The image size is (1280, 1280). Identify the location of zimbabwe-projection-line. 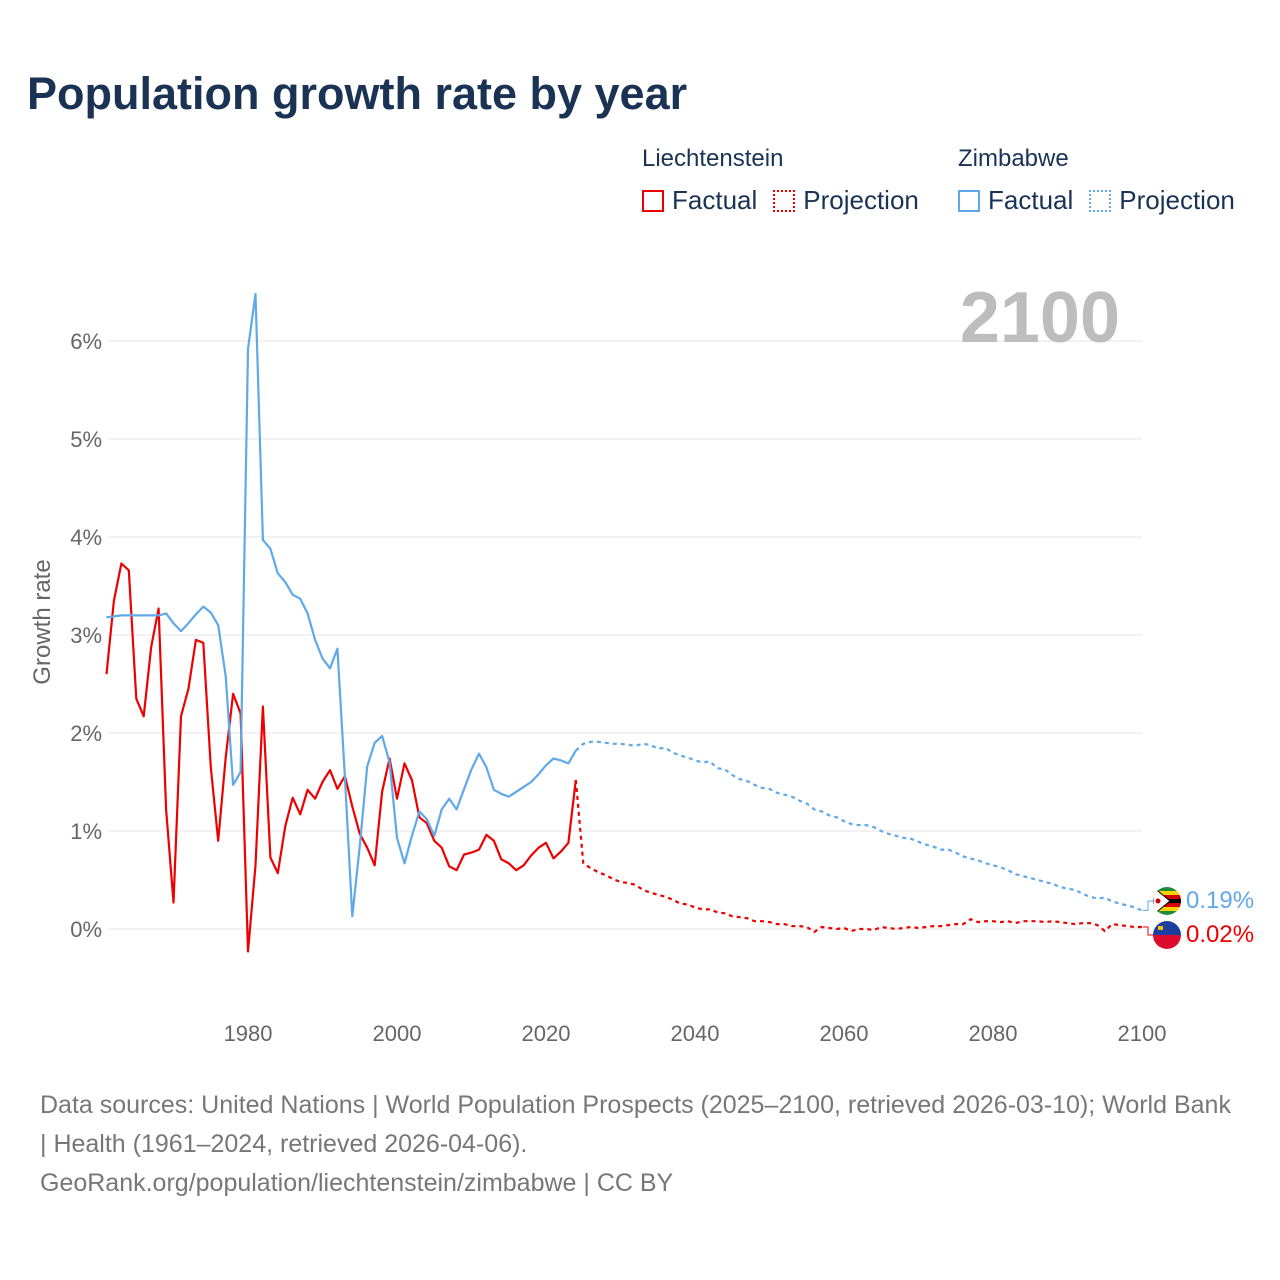
(859, 826).